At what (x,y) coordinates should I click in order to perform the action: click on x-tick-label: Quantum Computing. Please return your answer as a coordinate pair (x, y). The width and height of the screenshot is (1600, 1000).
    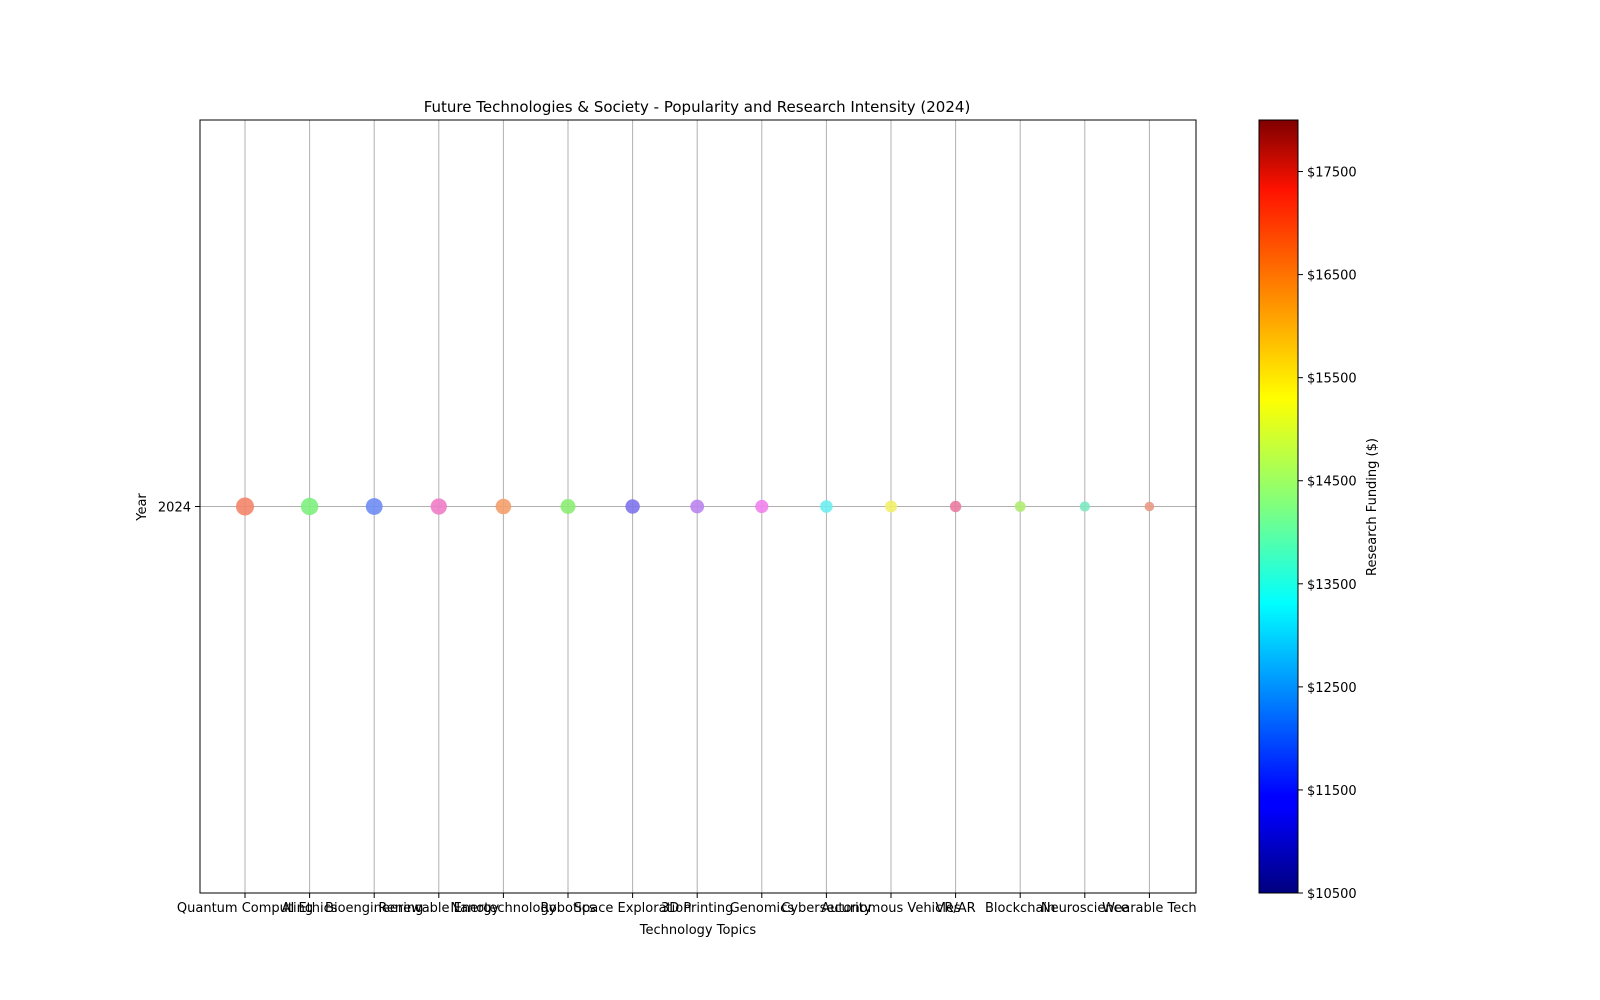
    Looking at the image, I should click on (245, 908).